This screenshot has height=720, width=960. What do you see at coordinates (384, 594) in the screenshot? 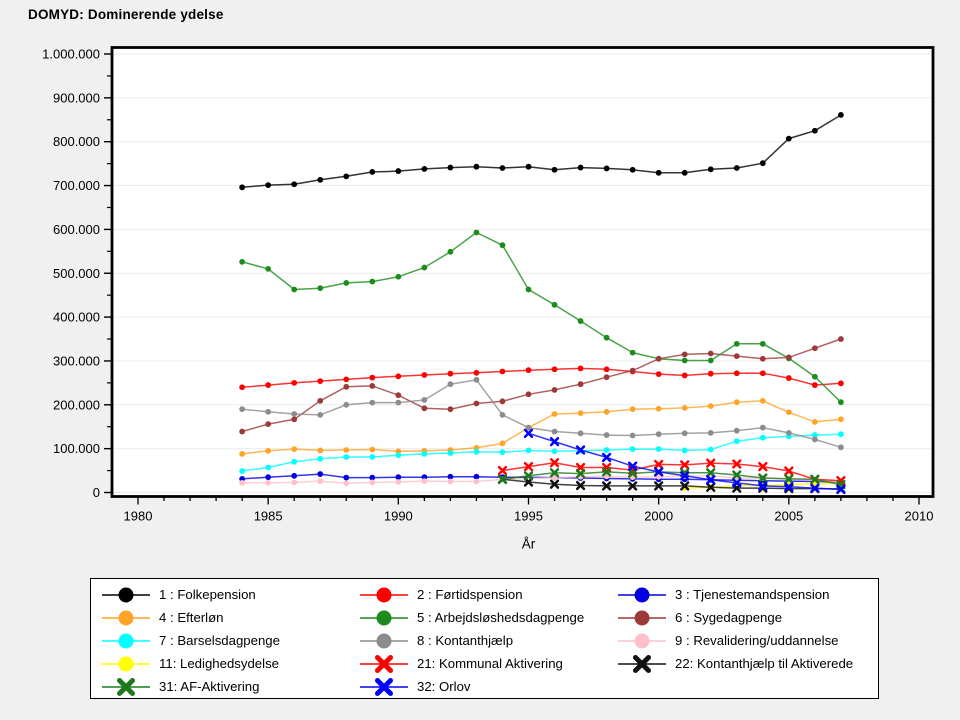
I see `legend-marker-2-icon` at bounding box center [384, 594].